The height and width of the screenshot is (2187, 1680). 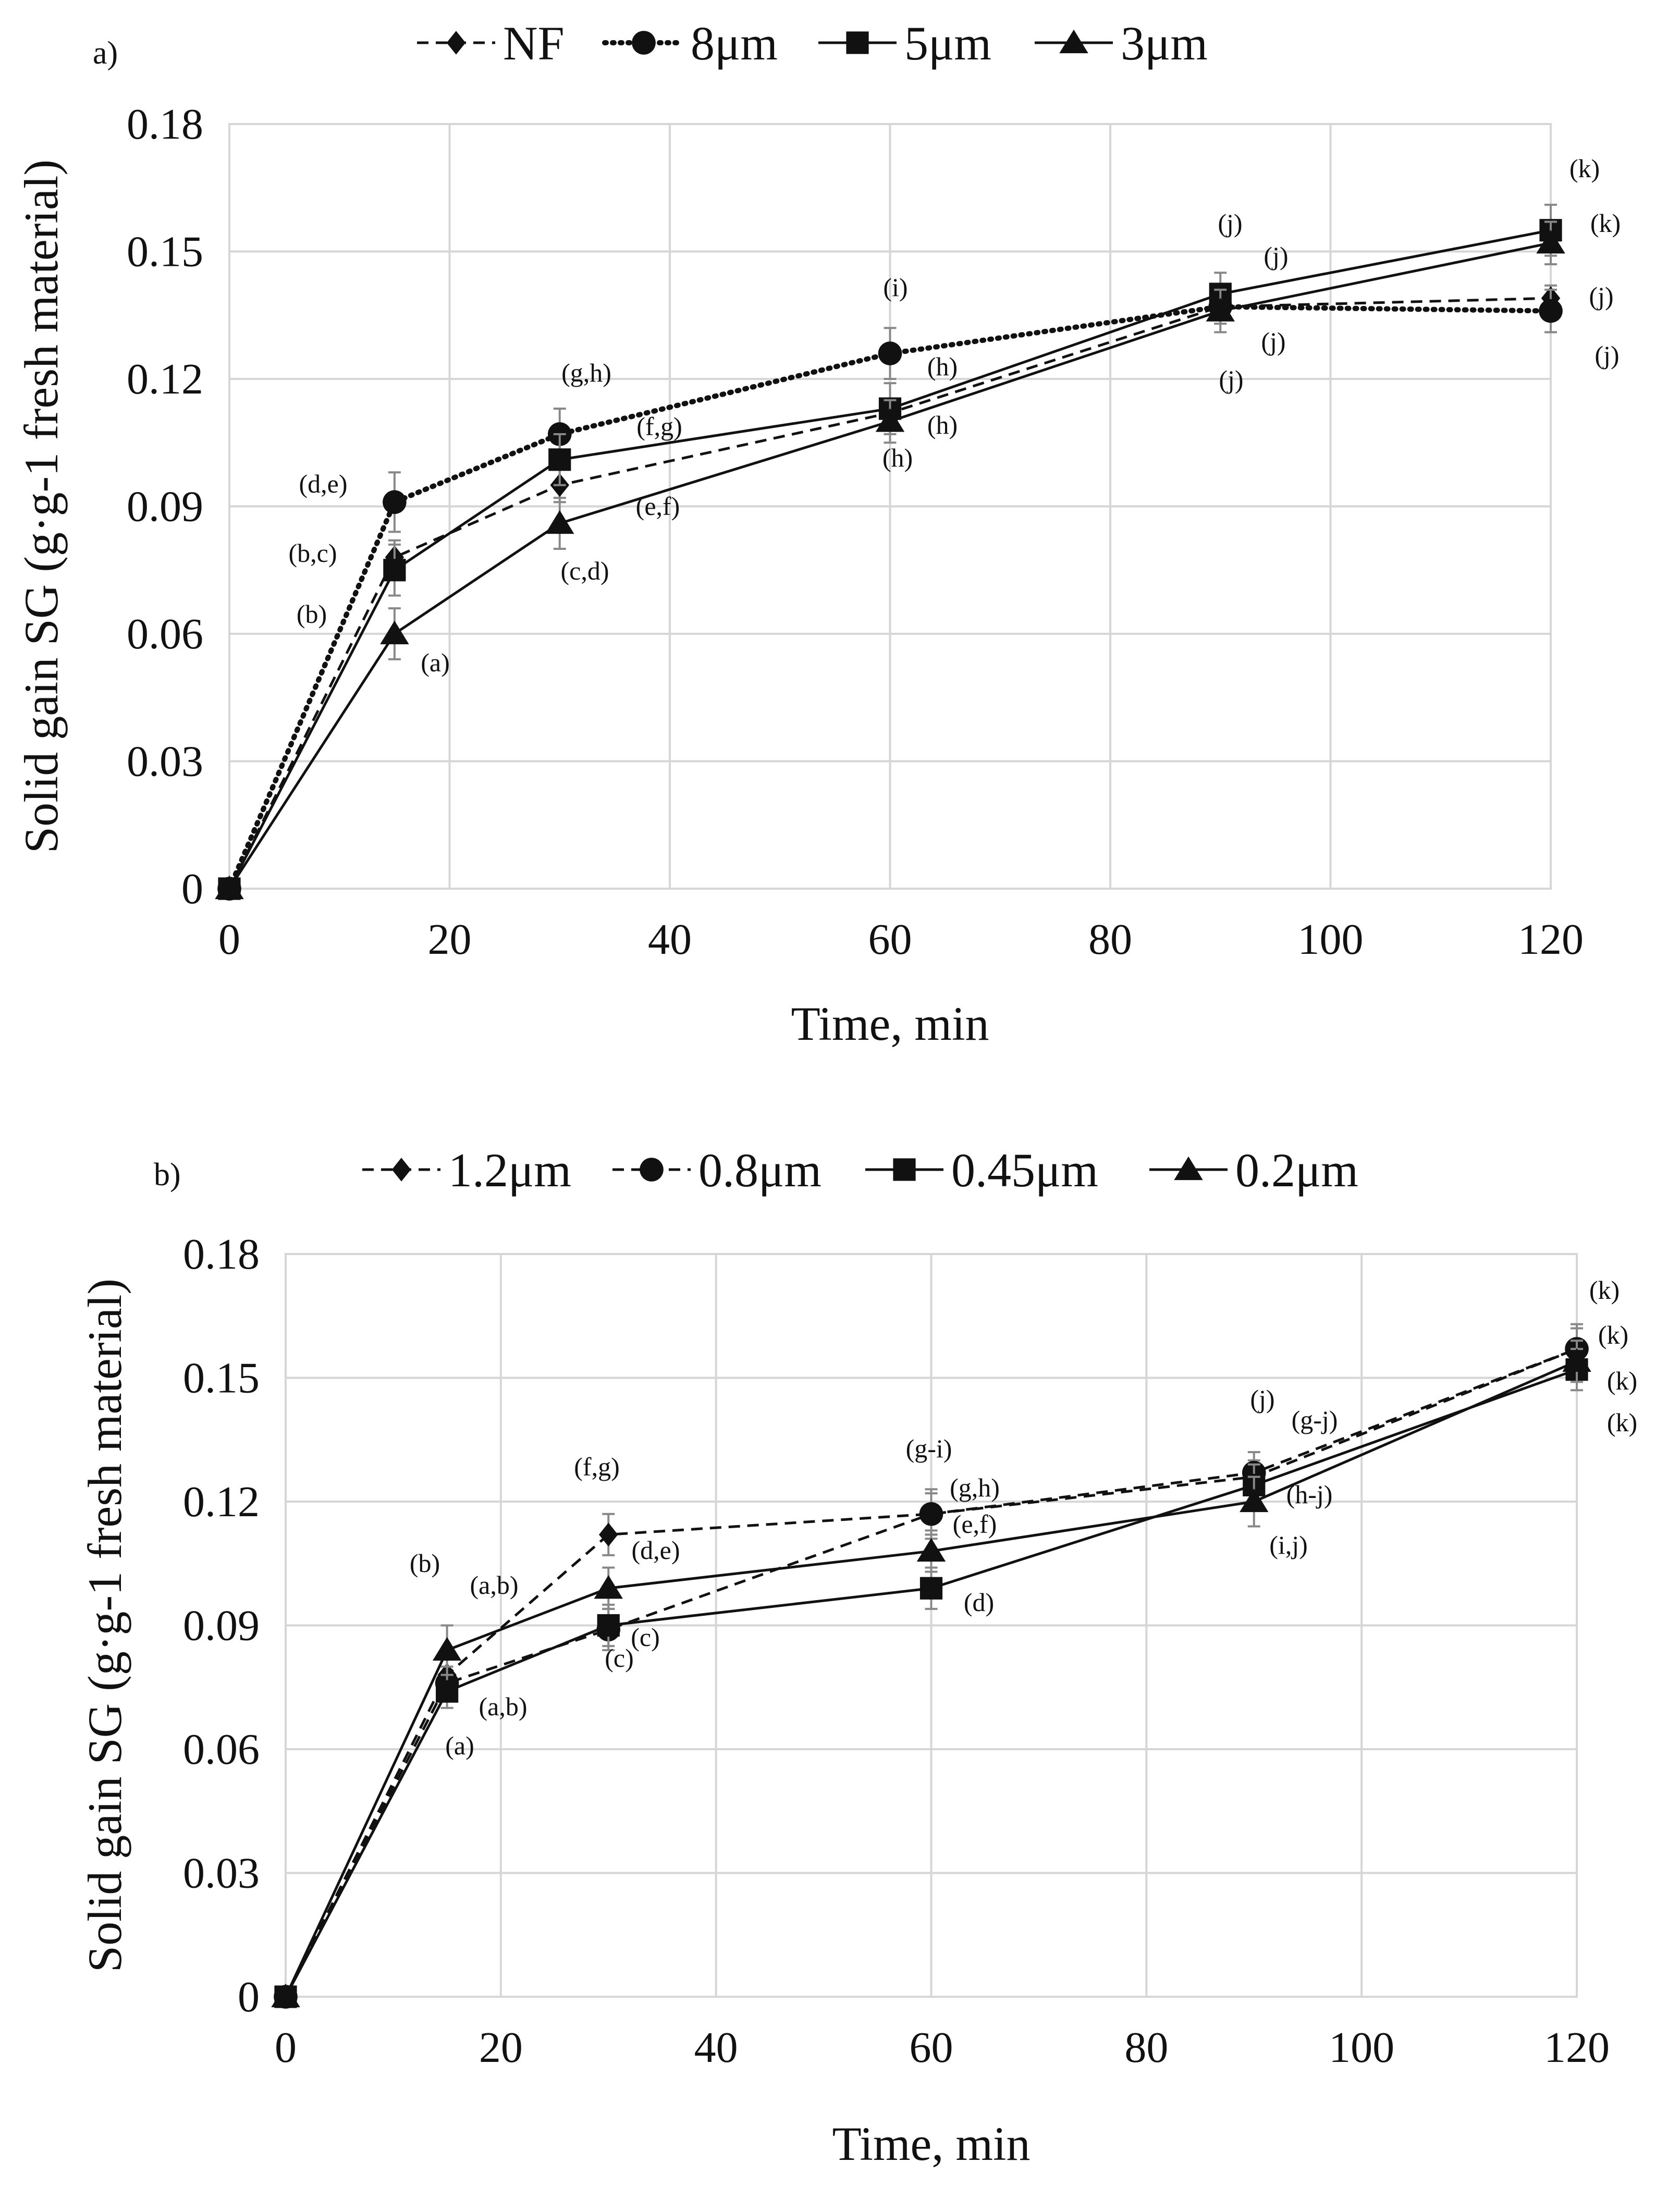 I want to click on x-tick-label: 0, so click(x=286, y=2047).